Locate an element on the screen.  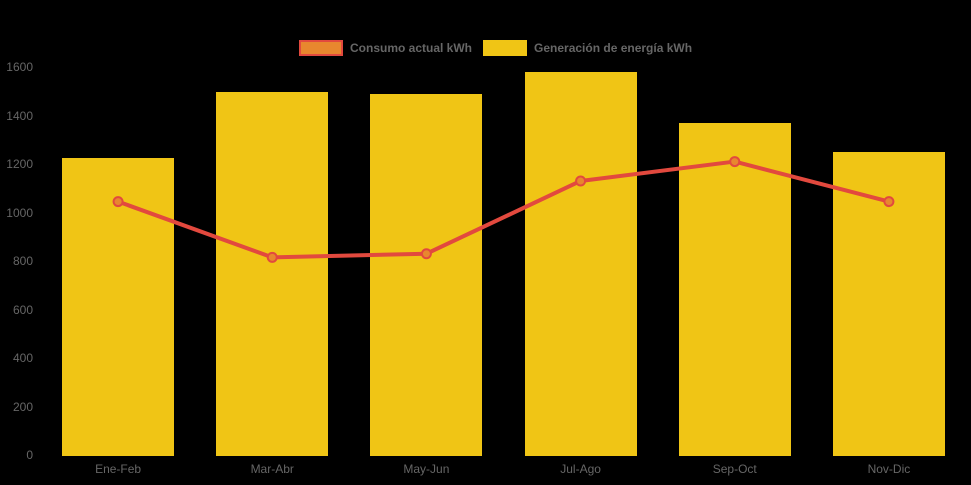
consumo-point-ene-feb is located at coordinates (118, 202).